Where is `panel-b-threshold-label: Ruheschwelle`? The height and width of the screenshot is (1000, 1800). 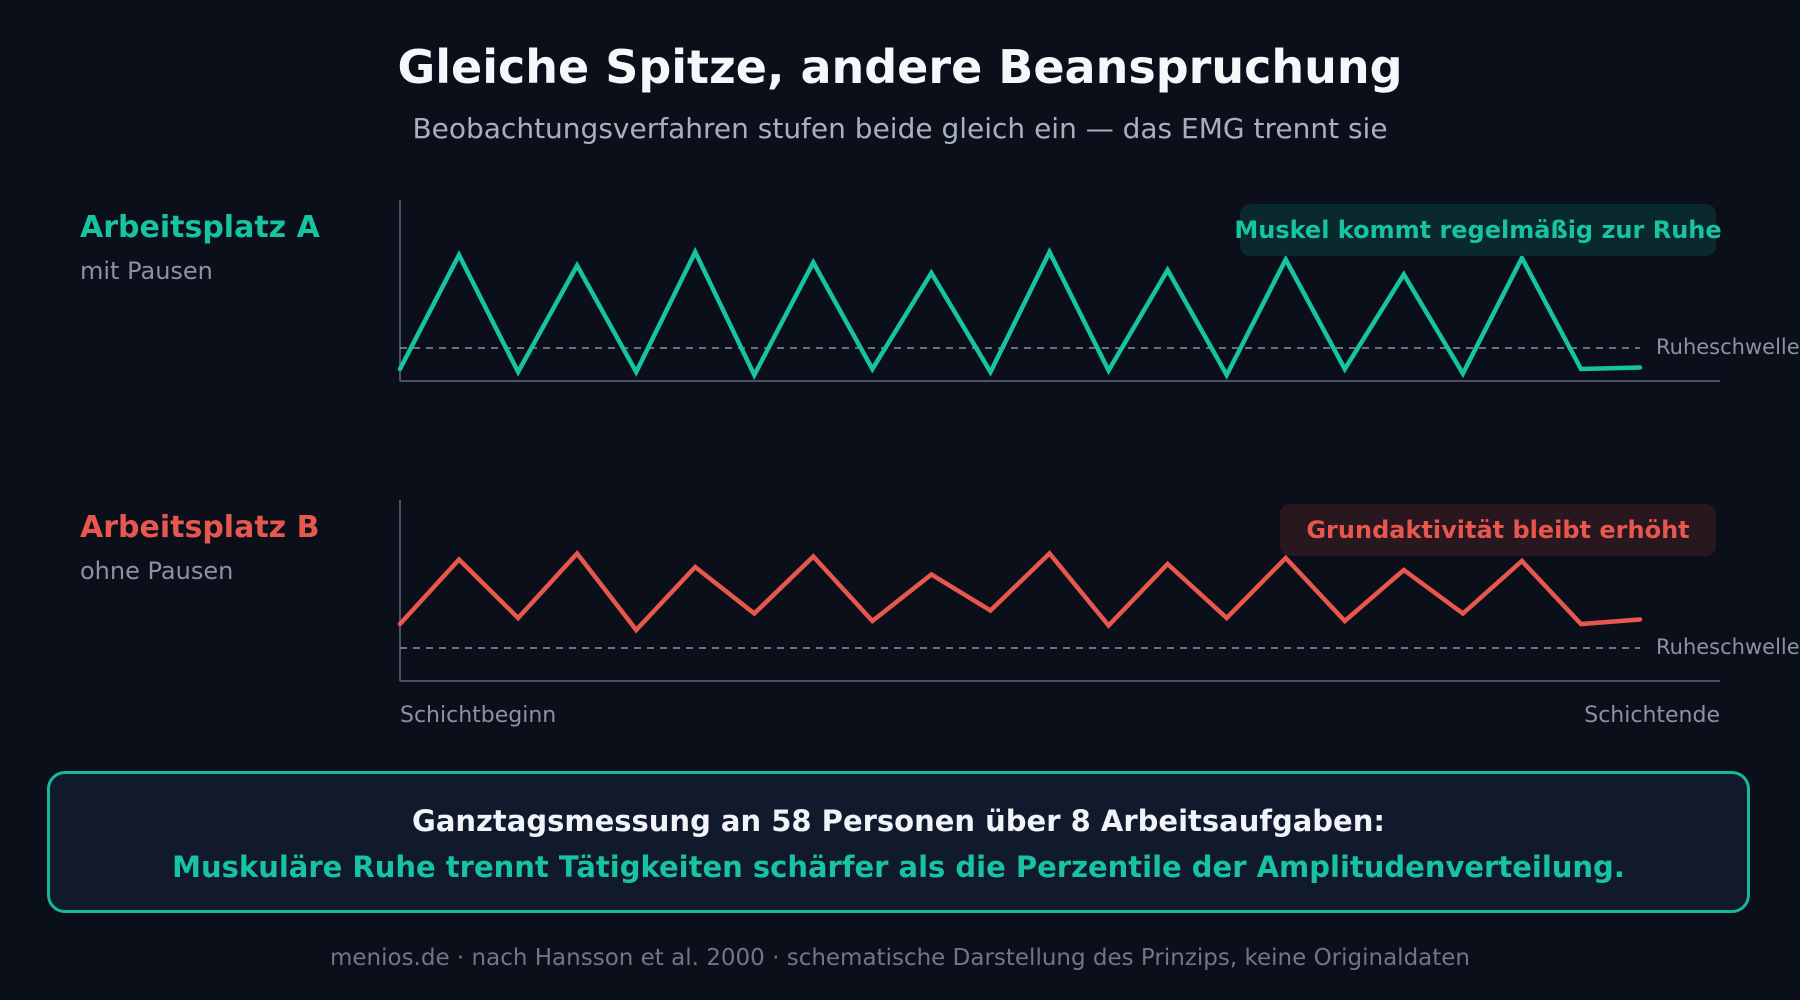
panel-b-threshold-label: Ruheschwelle is located at coordinates (1728, 647).